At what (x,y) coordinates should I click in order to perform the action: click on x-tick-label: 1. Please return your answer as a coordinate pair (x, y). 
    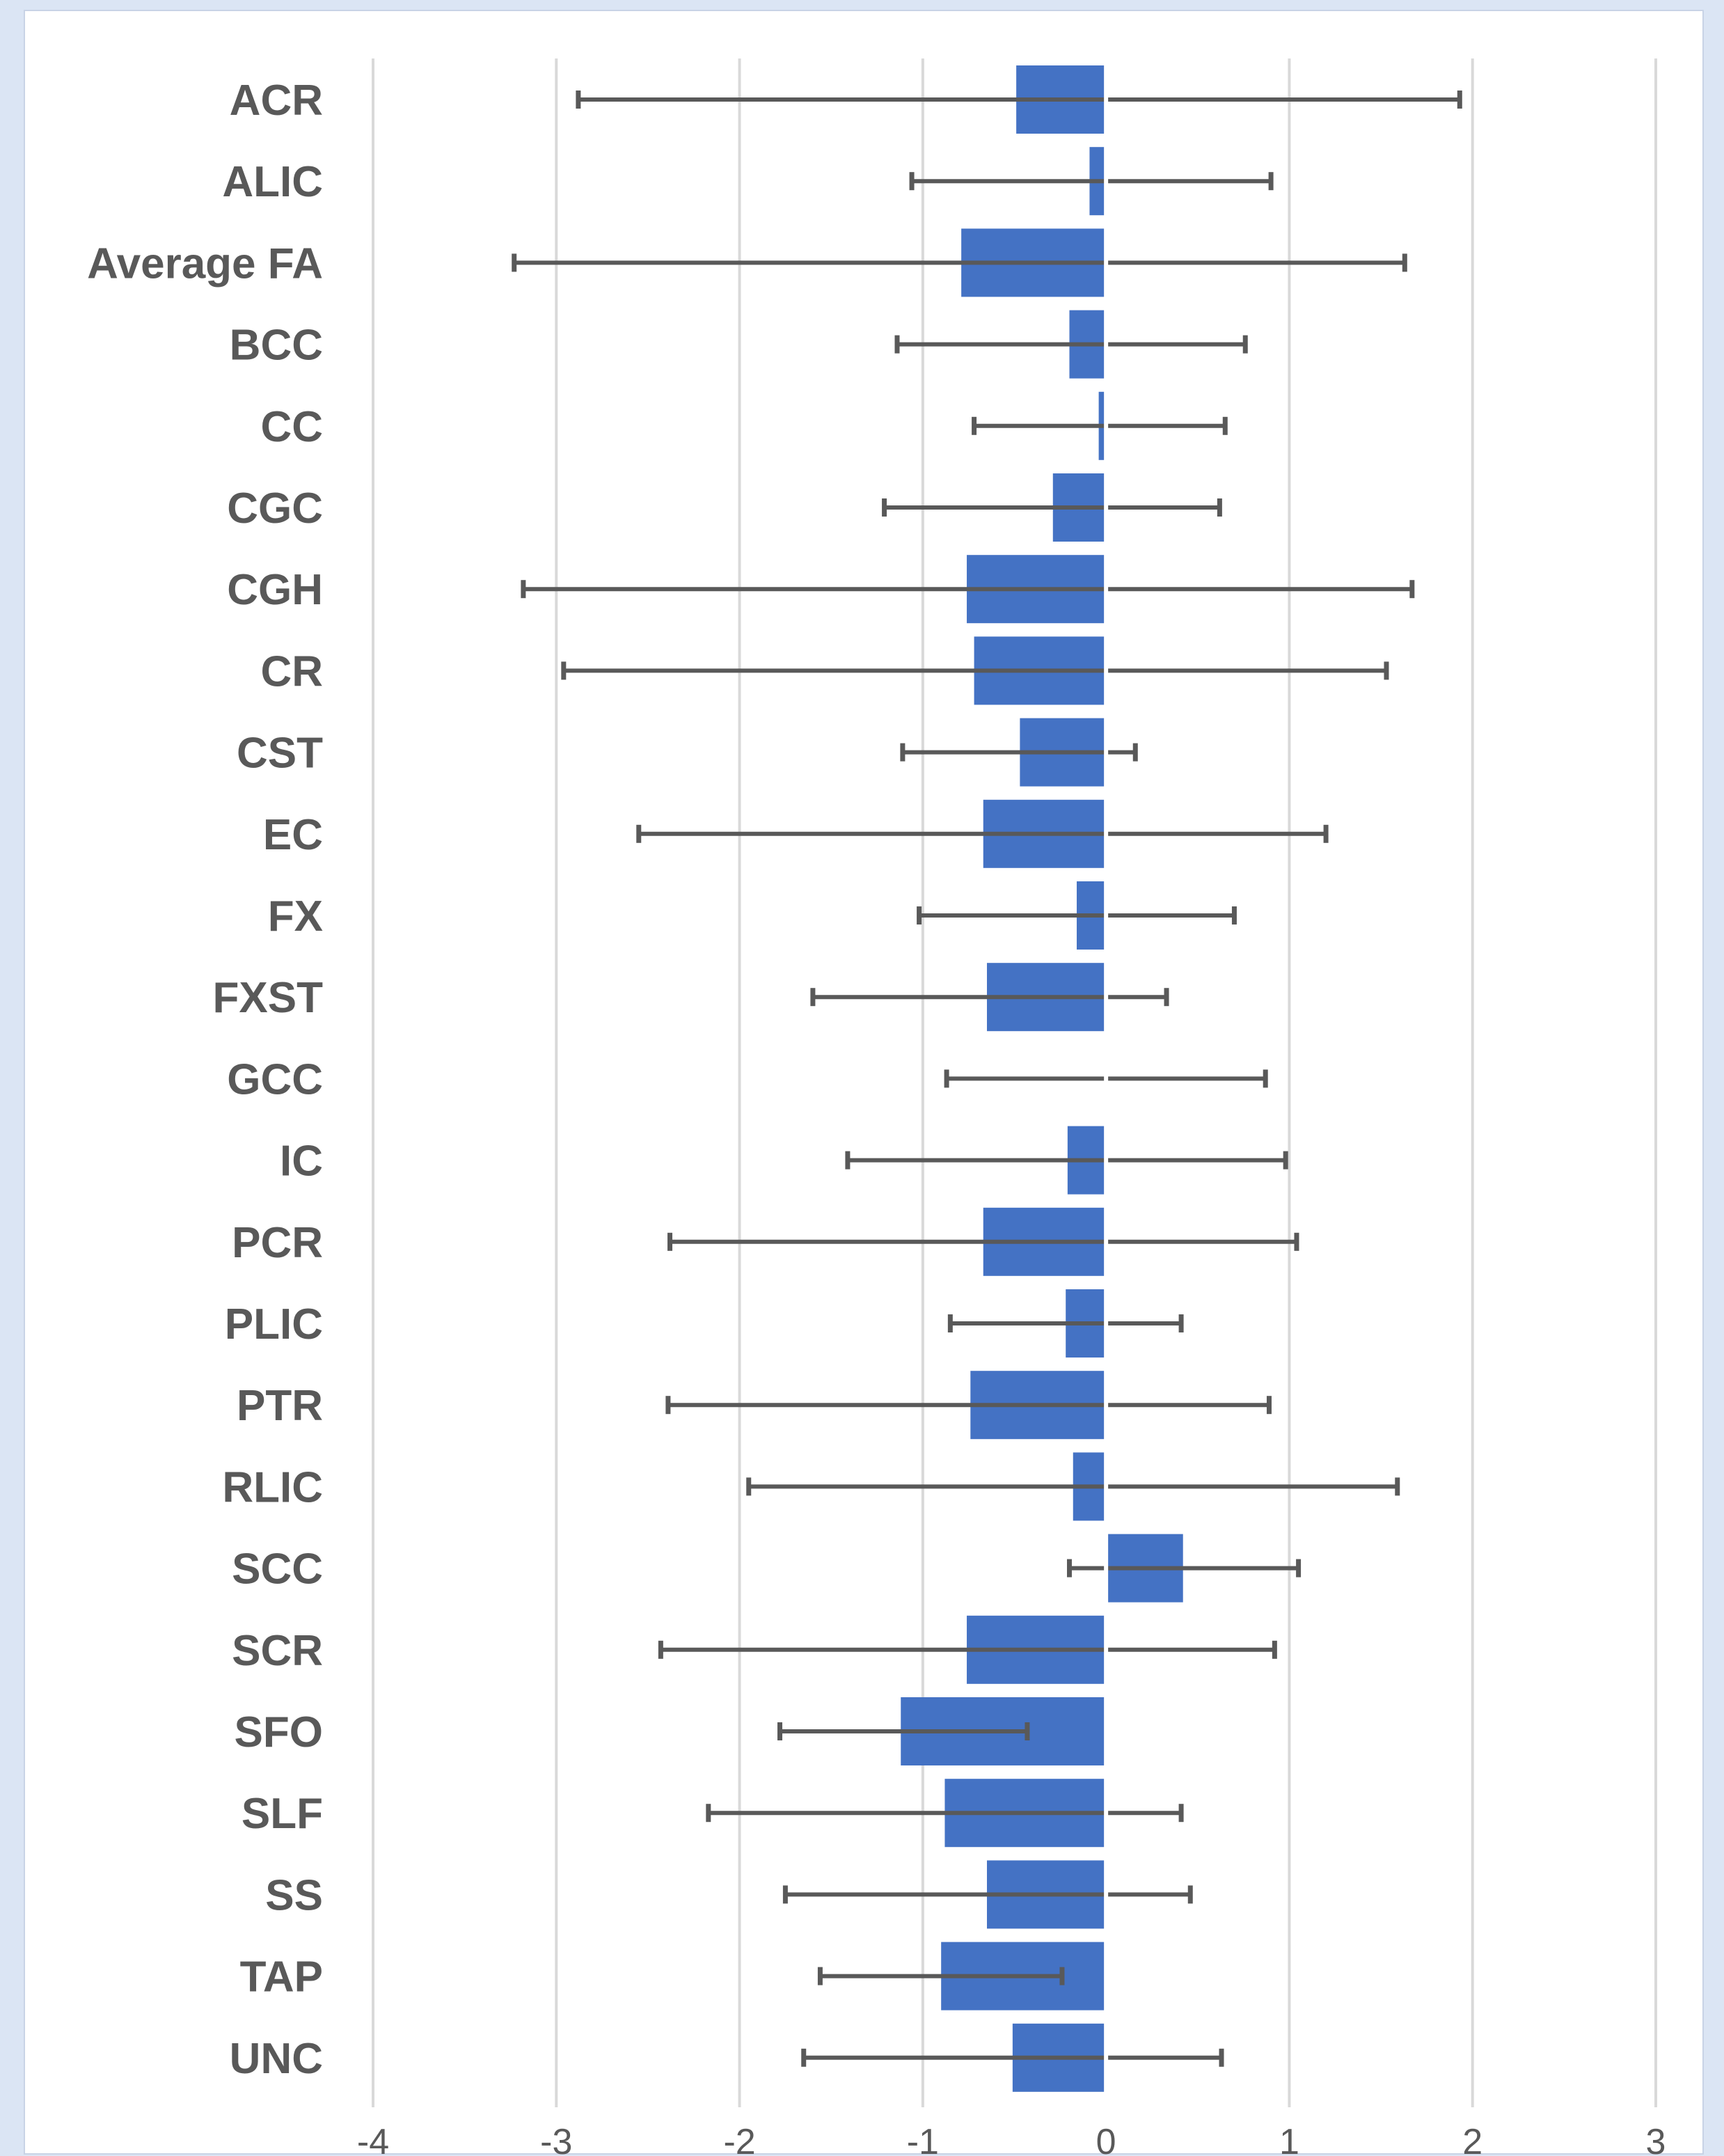
    Looking at the image, I should click on (1289, 2139).